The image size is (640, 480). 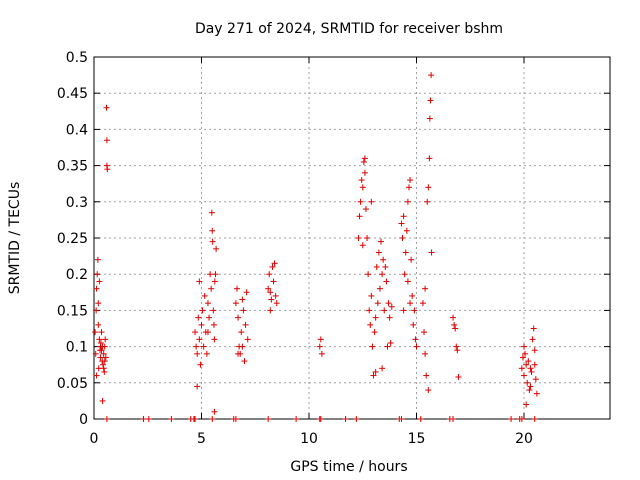 I want to click on y-tick-label: 0, so click(x=83, y=420).